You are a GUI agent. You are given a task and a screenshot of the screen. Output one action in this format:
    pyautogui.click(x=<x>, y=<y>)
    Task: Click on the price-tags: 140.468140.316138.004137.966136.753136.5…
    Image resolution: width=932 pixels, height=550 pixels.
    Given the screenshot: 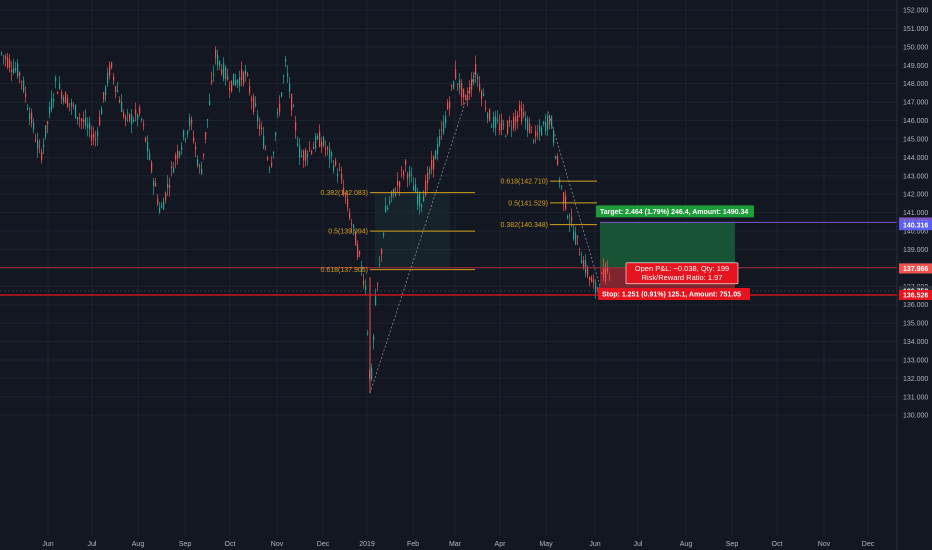 What is the action you would take?
    pyautogui.click(x=915, y=259)
    